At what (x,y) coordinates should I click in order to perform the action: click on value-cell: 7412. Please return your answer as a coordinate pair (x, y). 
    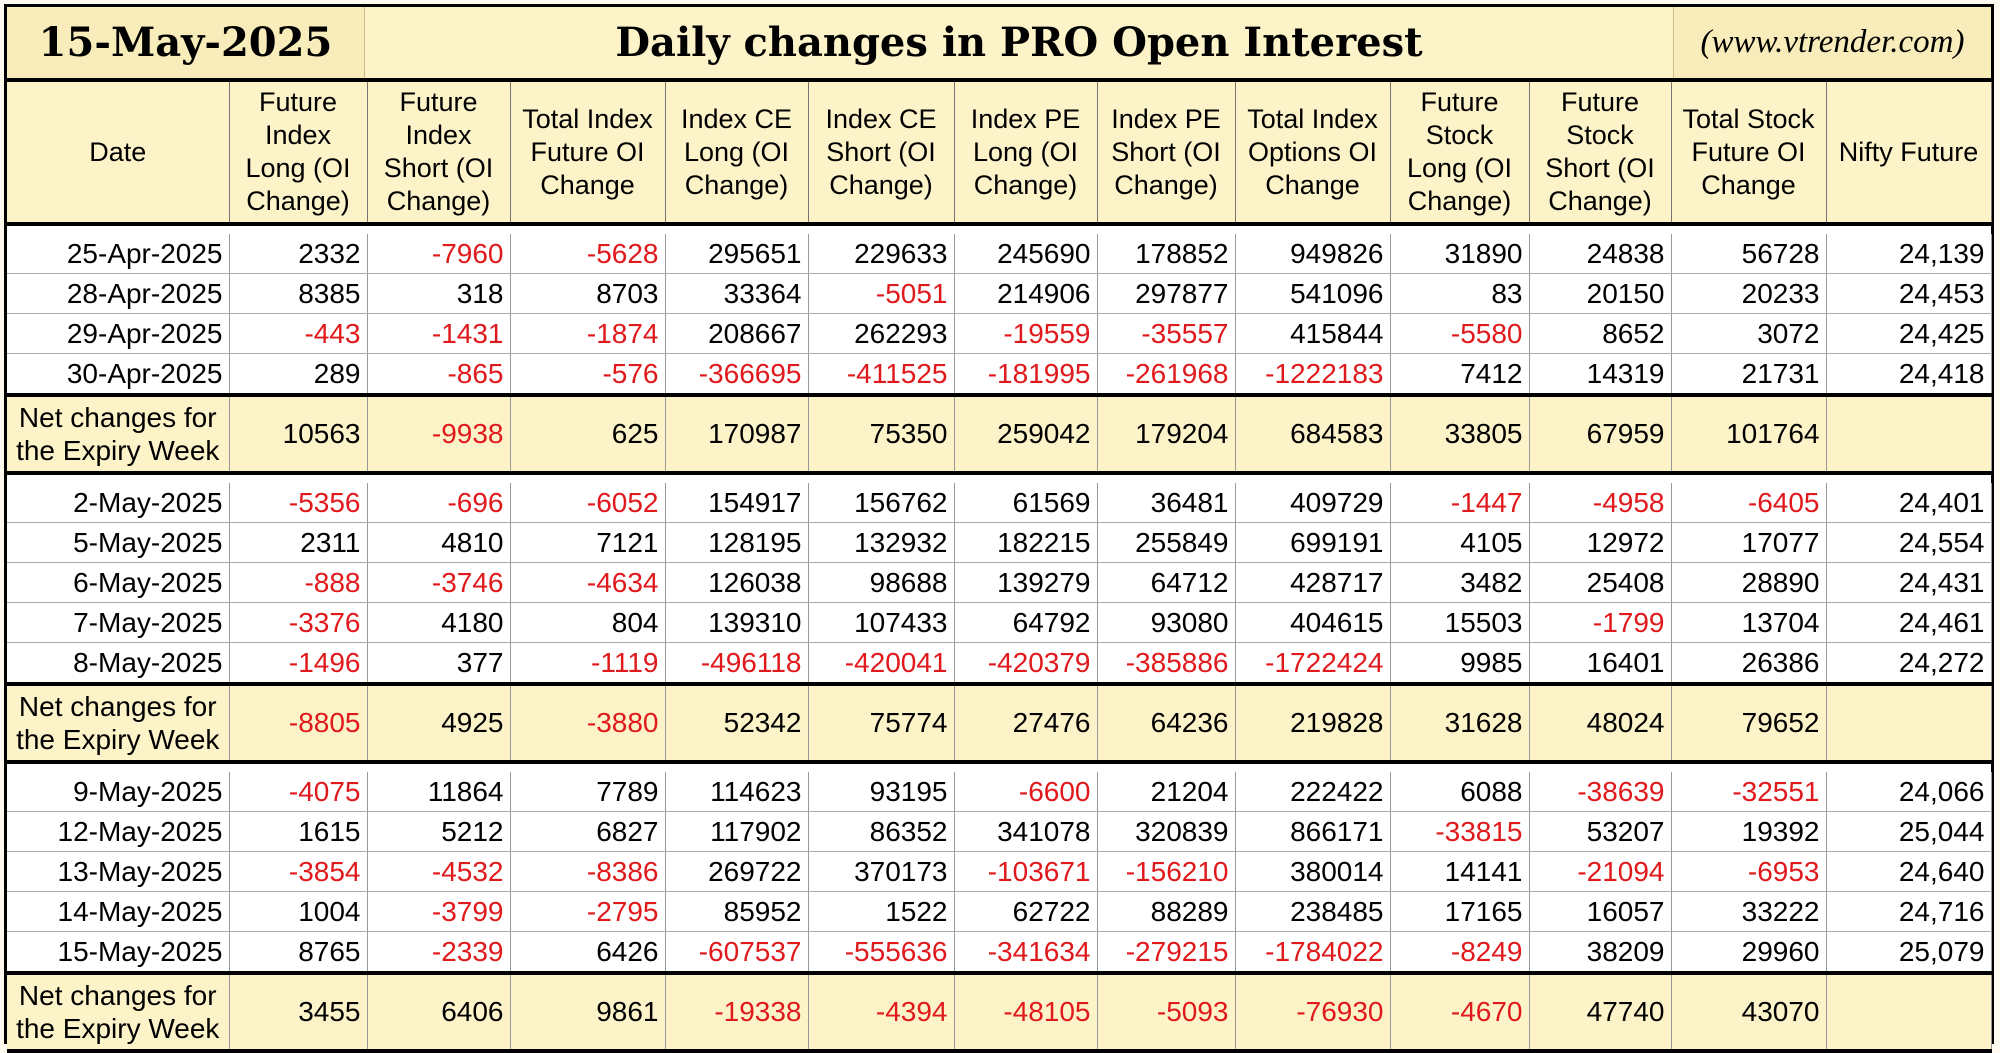
    Looking at the image, I should click on (1460, 374).